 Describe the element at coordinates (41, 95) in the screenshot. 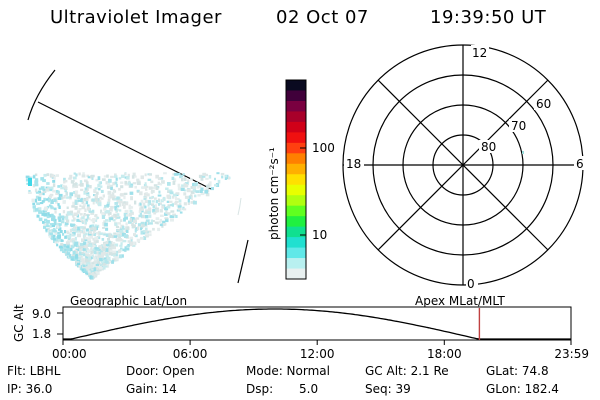

I see `image-limb-arc-top` at that location.